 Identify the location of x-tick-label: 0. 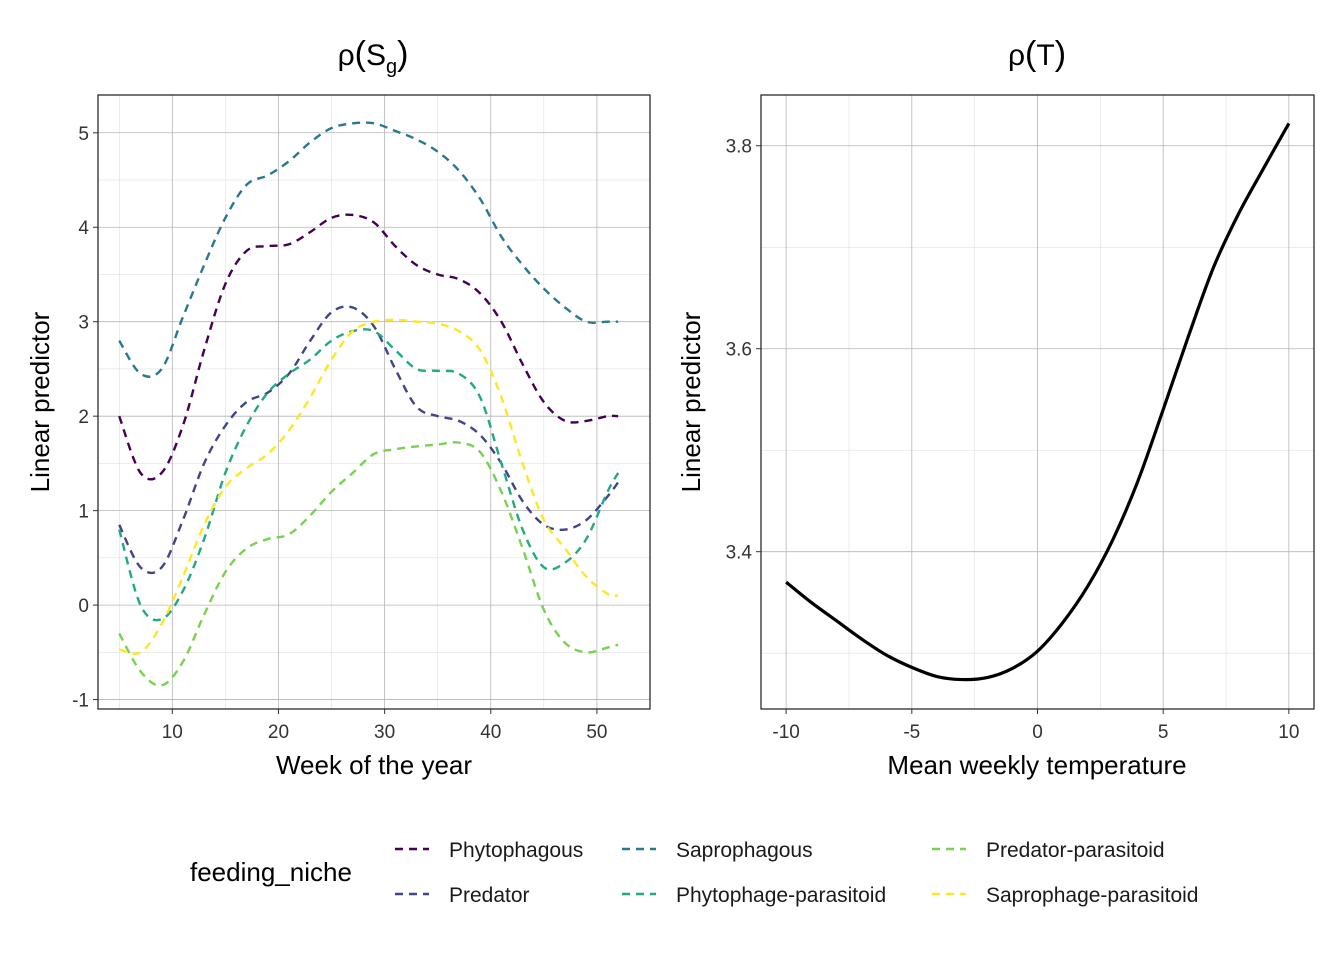
(1037, 732).